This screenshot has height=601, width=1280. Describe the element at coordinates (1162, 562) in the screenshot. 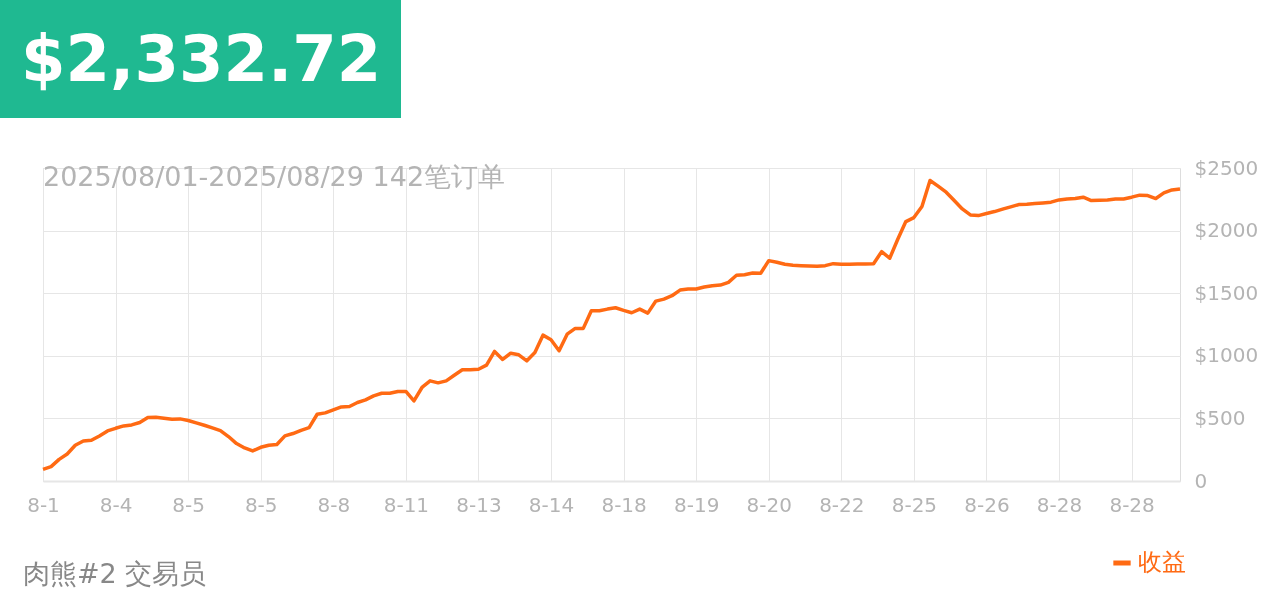

I see `legend-label: 收益` at that location.